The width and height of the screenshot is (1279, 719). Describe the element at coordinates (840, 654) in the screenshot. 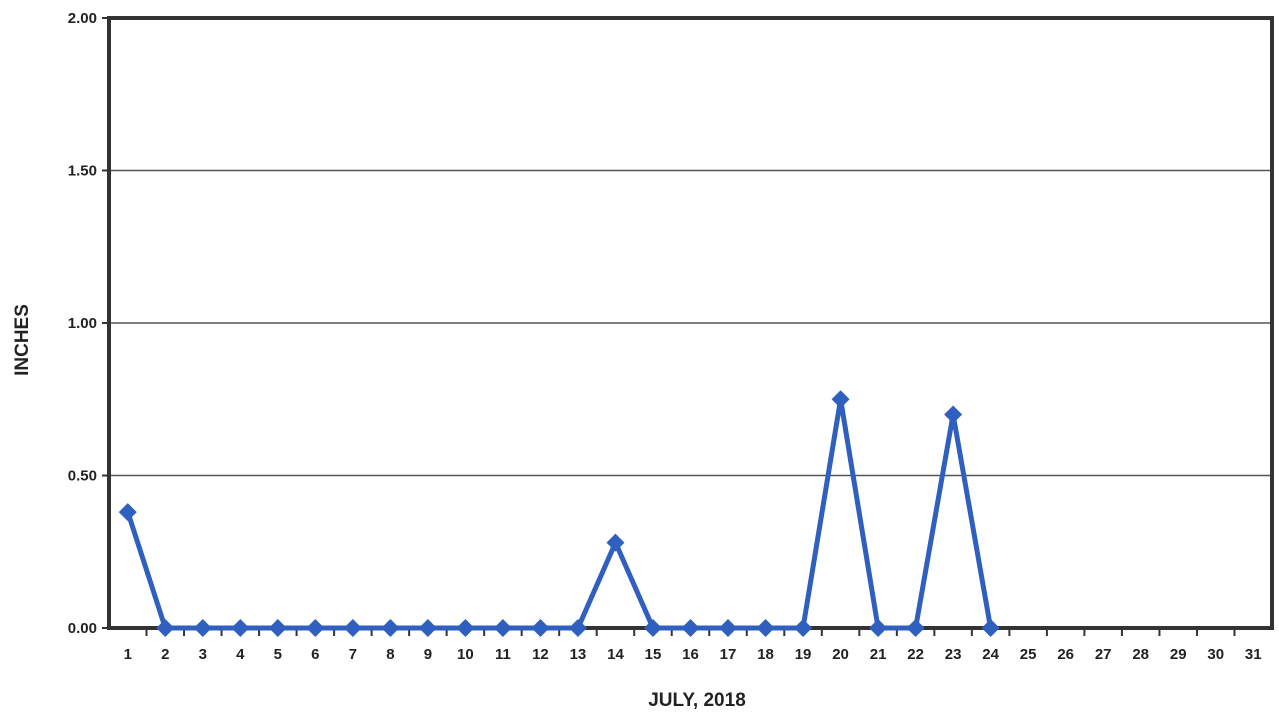

I see `x-tick-label: 20` at that location.